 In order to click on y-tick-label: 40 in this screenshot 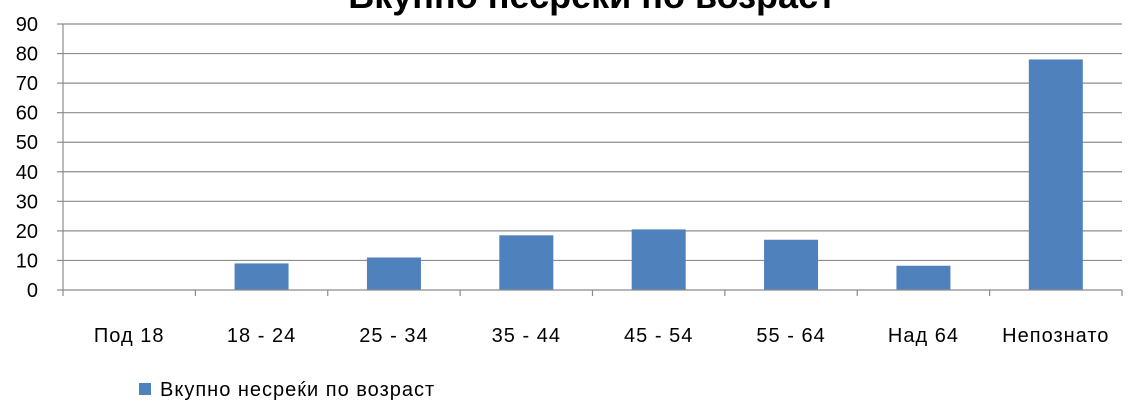, I will do `click(27, 173)`.